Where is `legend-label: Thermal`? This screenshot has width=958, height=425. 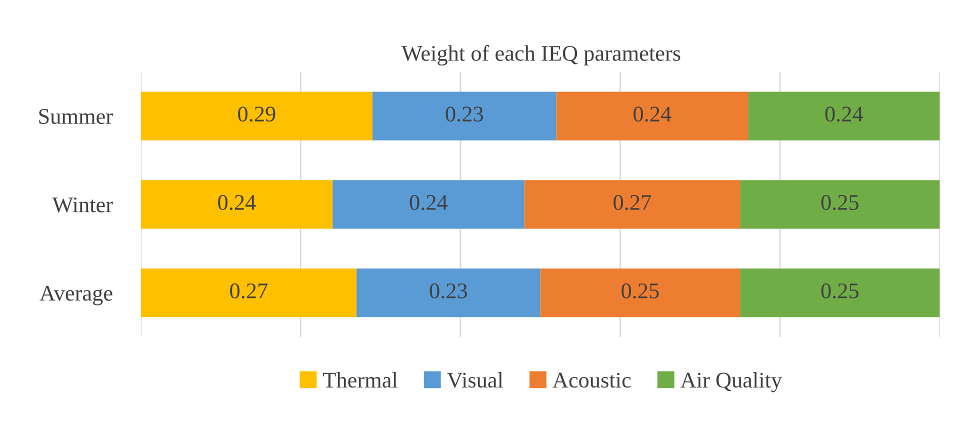 legend-label: Thermal is located at coordinates (360, 380).